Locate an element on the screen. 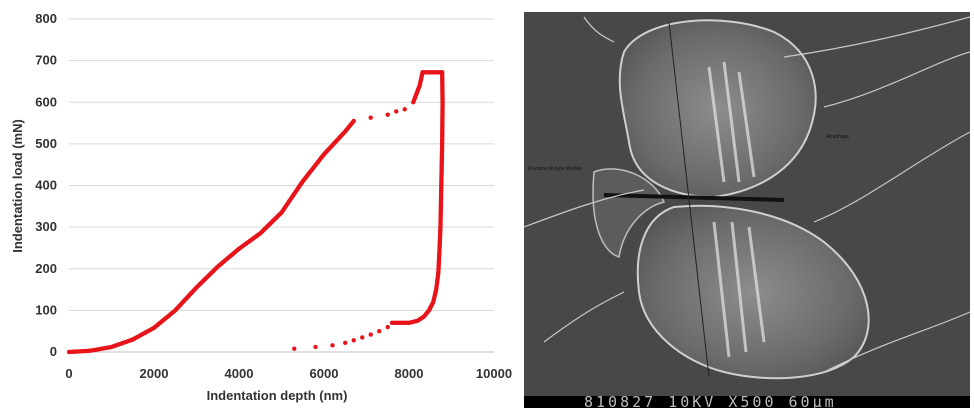 The image size is (974, 408). x-tick-label: 8000 is located at coordinates (409, 373).